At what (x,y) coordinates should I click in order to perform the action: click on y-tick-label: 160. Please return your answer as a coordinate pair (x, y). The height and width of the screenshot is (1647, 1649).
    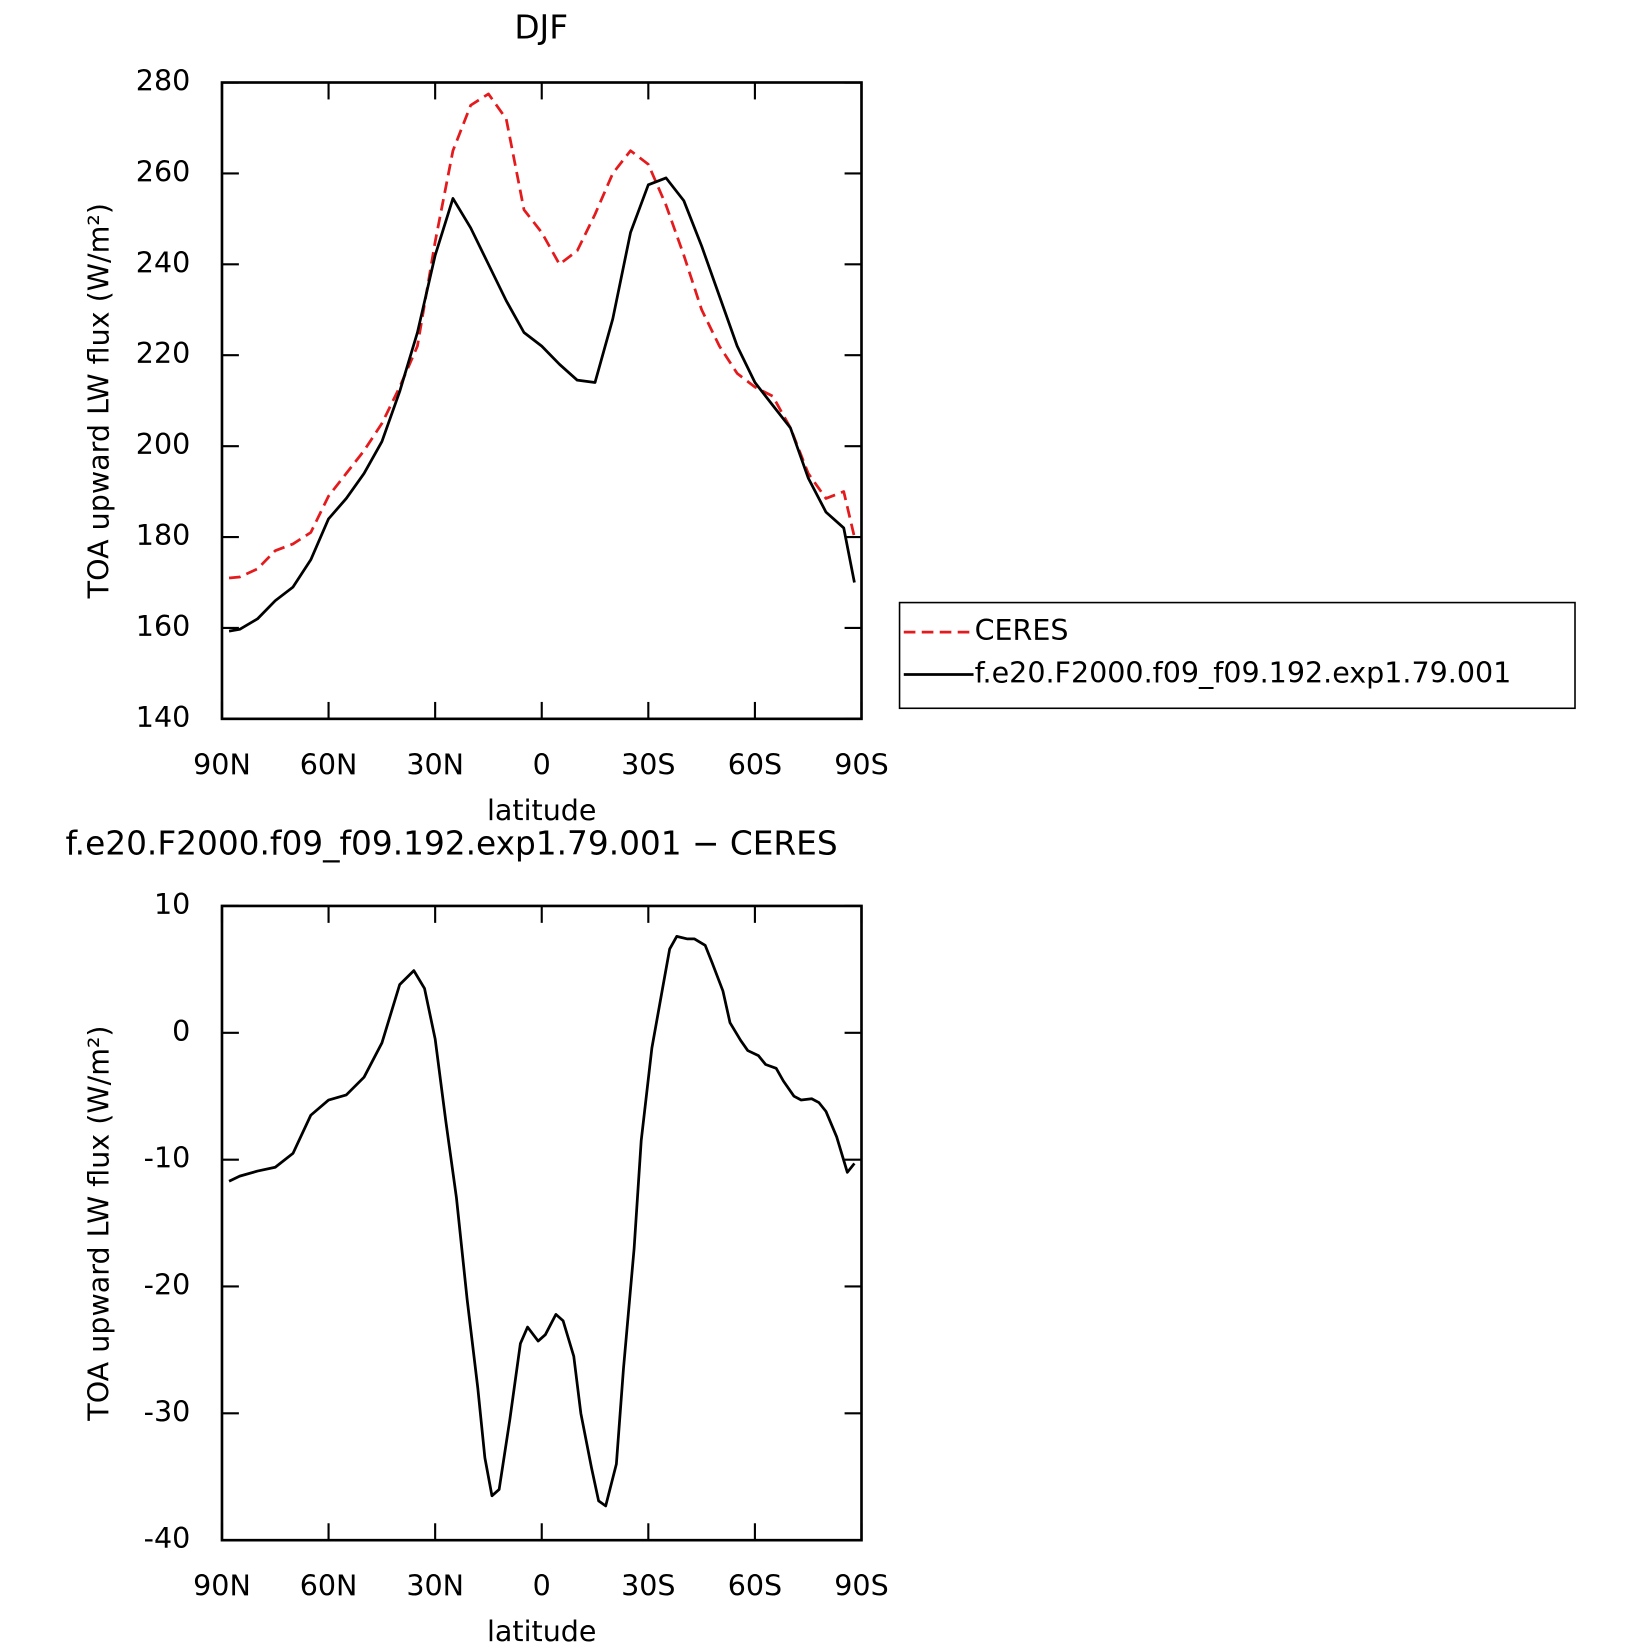
    Looking at the image, I should click on (163, 626).